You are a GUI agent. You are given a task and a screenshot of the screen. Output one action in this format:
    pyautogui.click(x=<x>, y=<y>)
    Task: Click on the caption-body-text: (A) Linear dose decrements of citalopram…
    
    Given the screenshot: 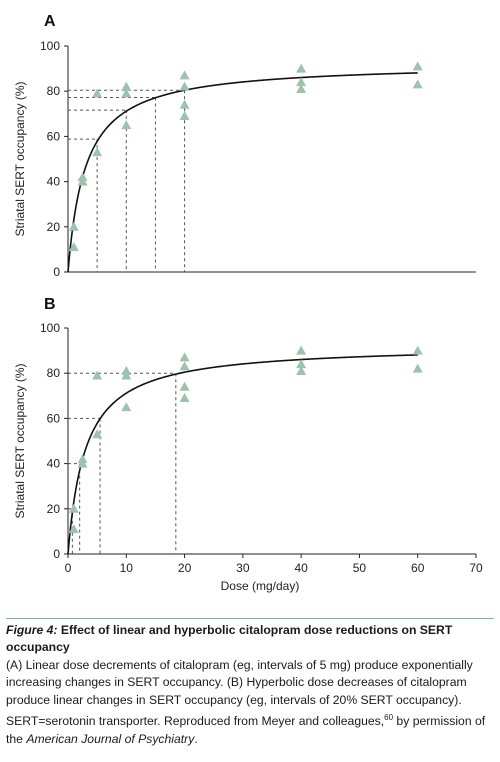 What is the action you would take?
    pyautogui.click(x=239, y=693)
    